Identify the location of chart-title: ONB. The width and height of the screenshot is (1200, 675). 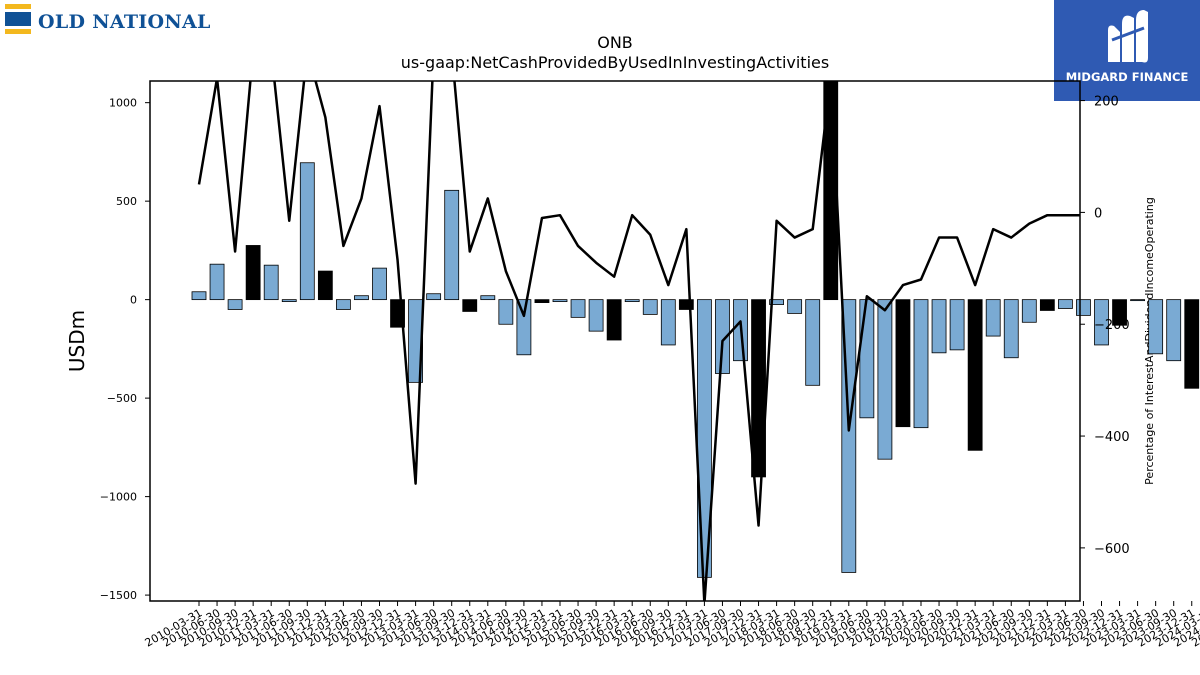
(615, 42).